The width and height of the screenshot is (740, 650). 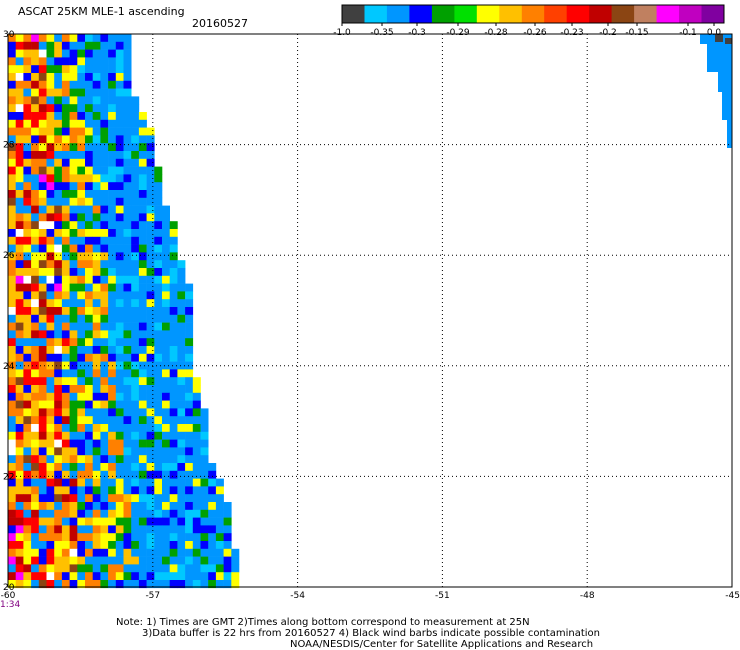 What do you see at coordinates (608, 33) in the screenshot?
I see `colorbar-label: -0.2` at bounding box center [608, 33].